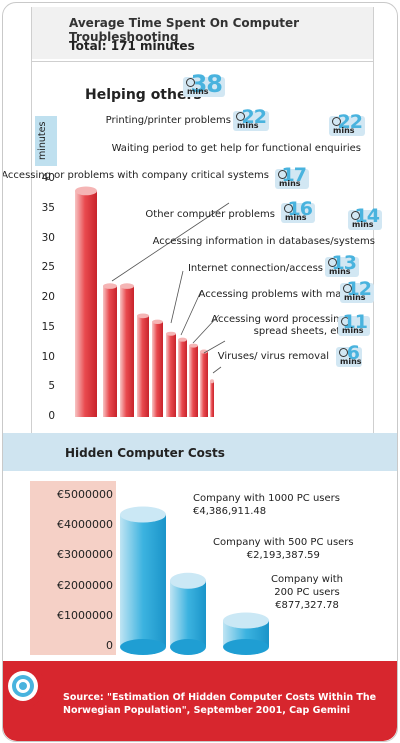 The width and height of the screenshot is (400, 743). I want to click on value-number: 11, so click(355, 322).